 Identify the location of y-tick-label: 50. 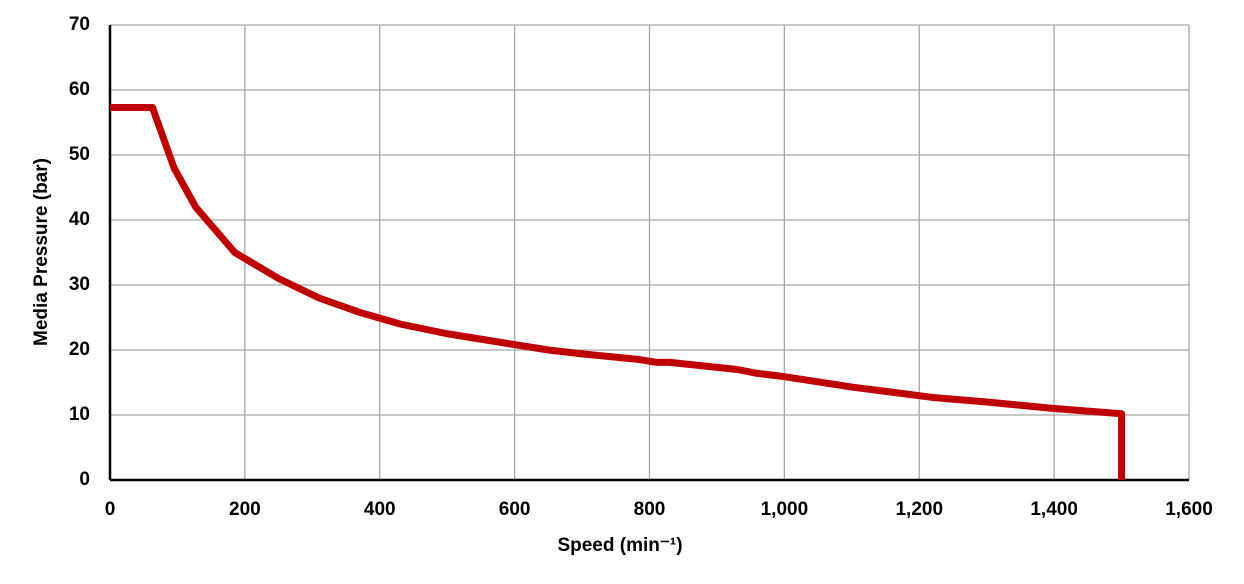
(79, 154).